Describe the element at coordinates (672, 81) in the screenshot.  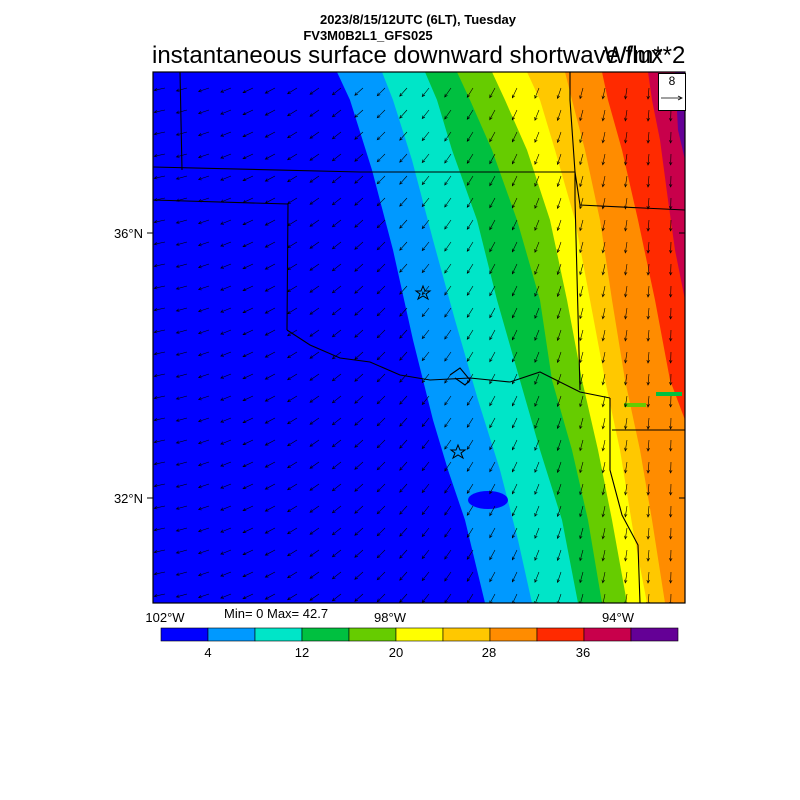
I see `vector-legend-value: 8` at that location.